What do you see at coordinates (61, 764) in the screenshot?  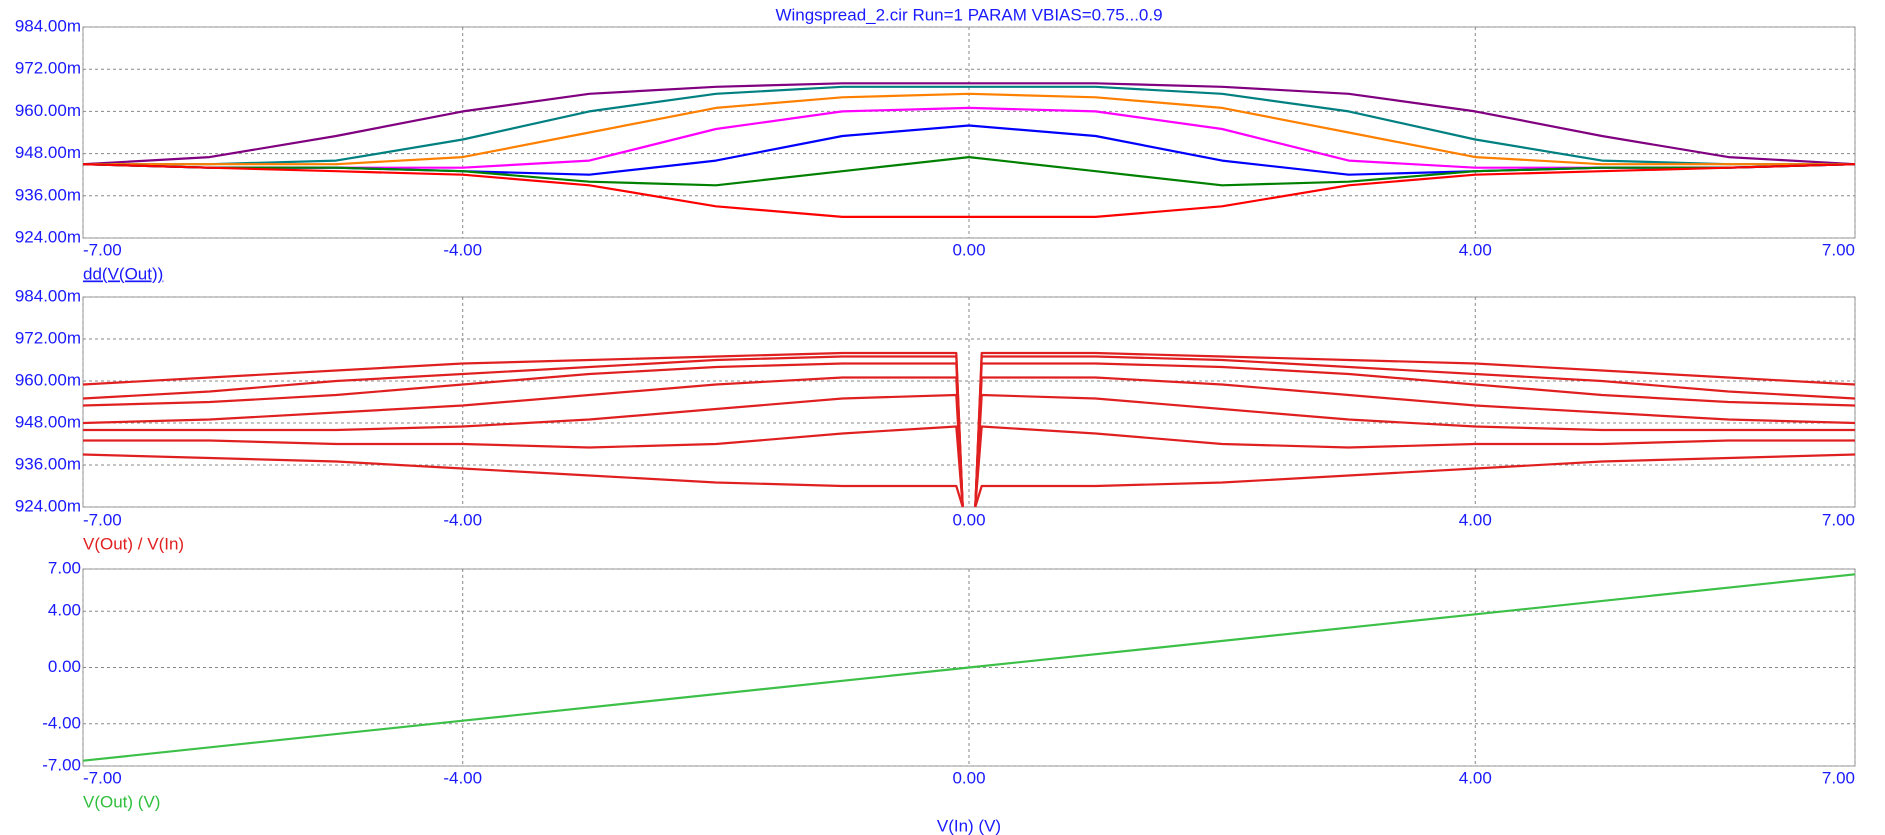 I see `y-tick-label: -7.00` at bounding box center [61, 764].